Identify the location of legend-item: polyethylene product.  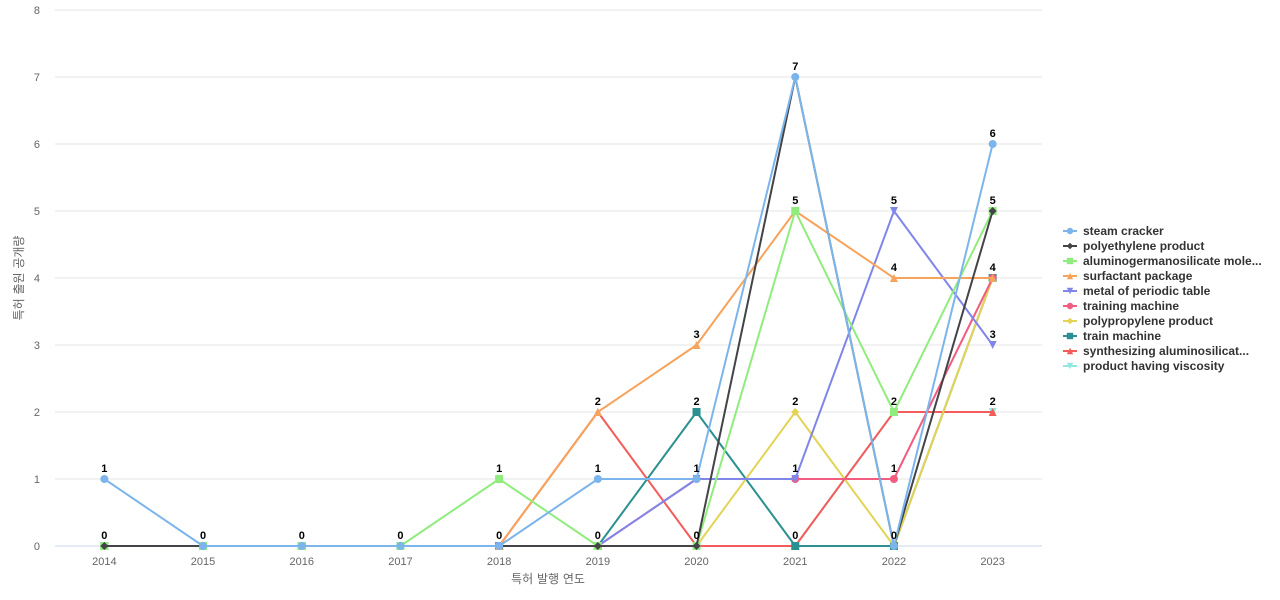
(1133, 246).